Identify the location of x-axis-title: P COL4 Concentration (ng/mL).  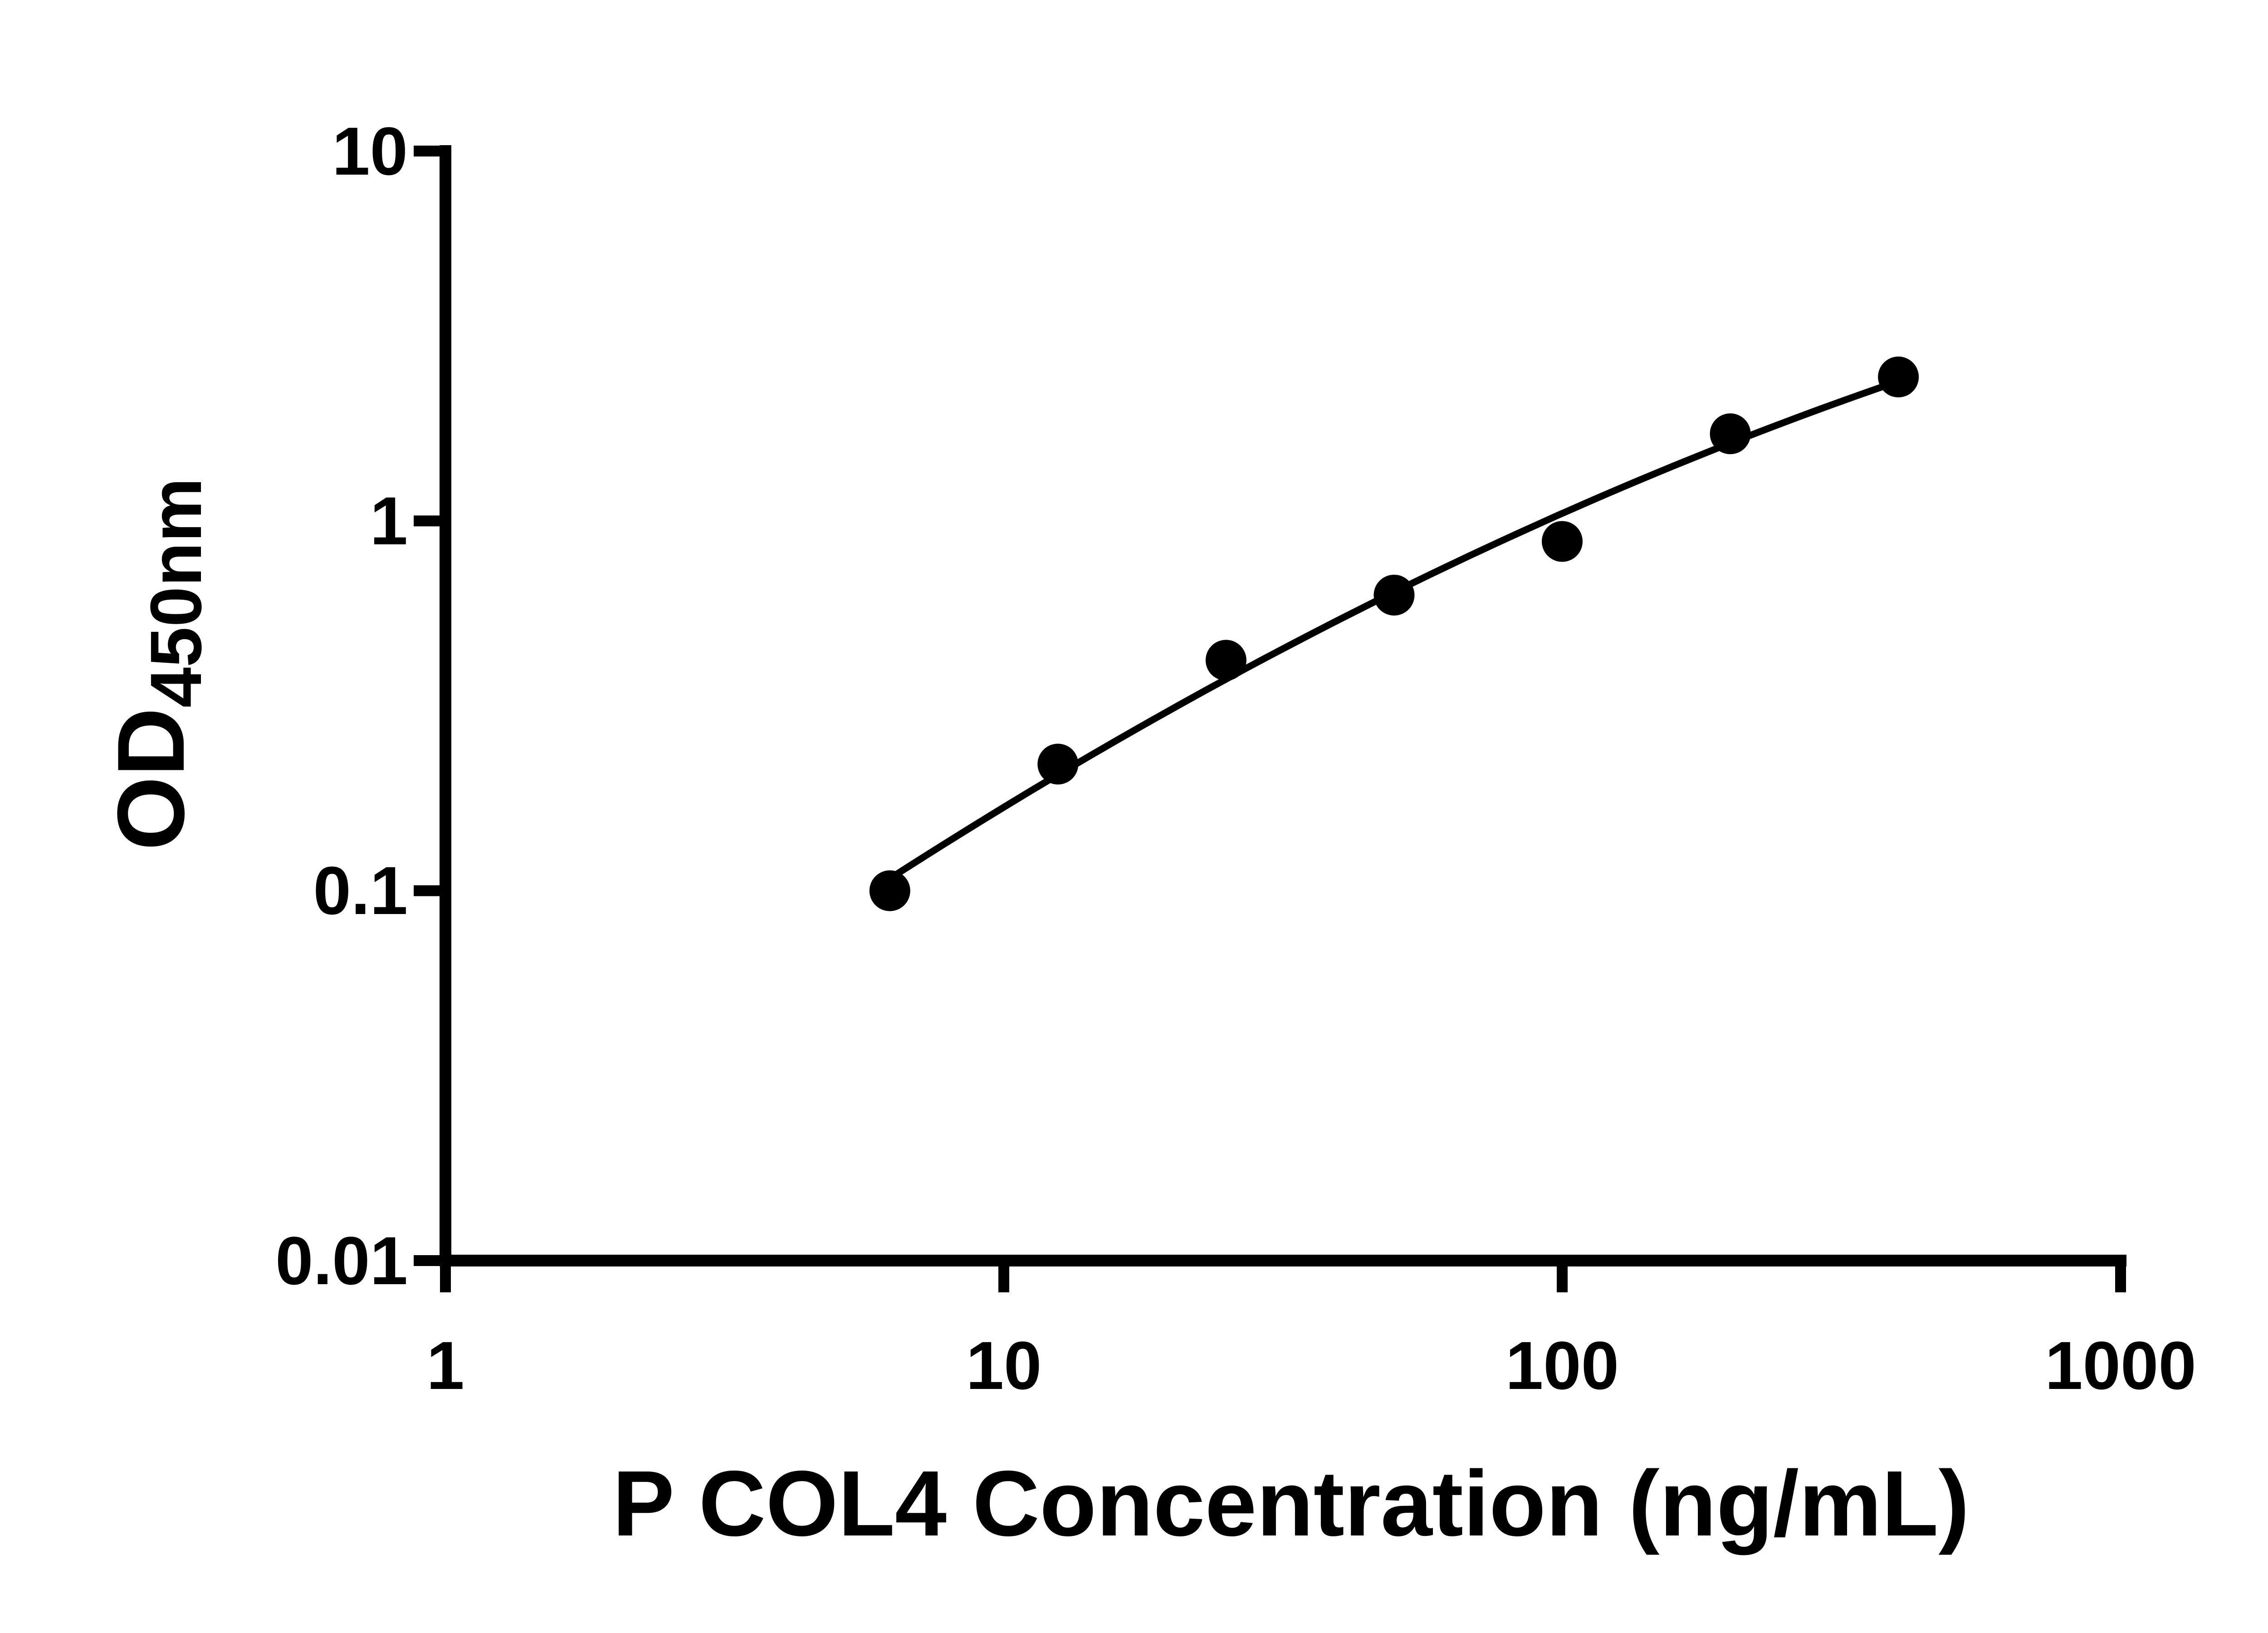
(1291, 1503).